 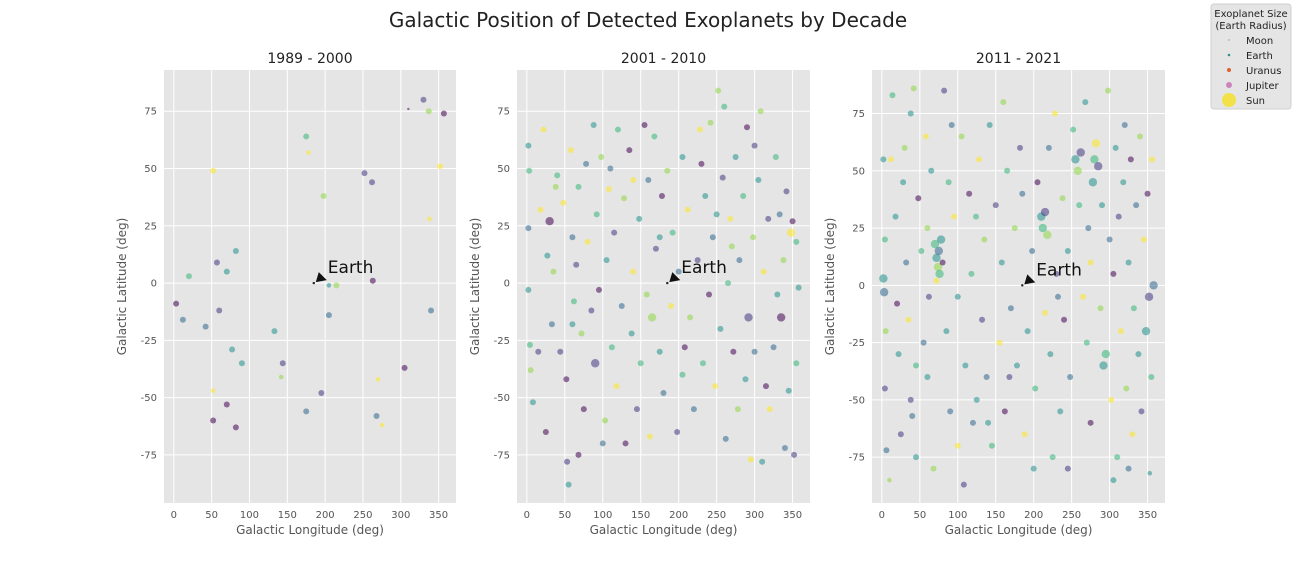 What do you see at coordinates (1018, 59) in the screenshot?
I see `subplot-title: 2011 - 2021` at bounding box center [1018, 59].